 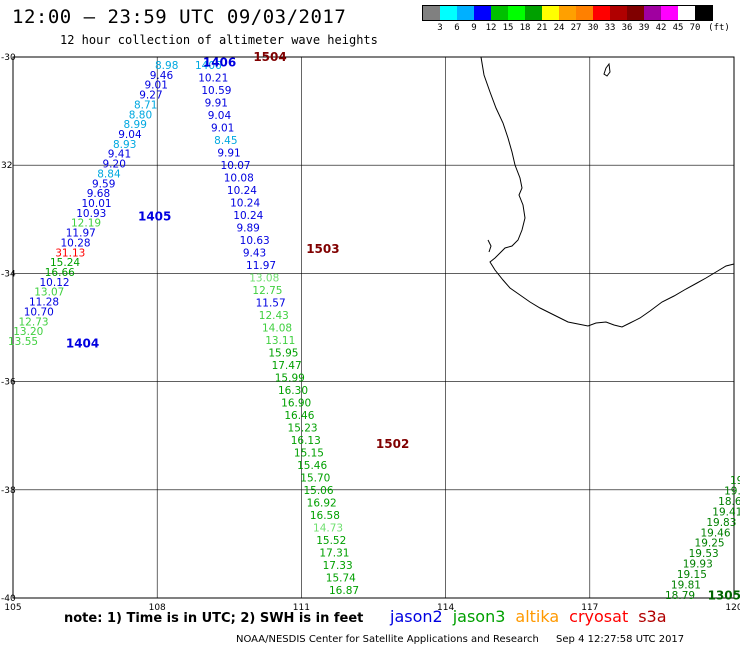 I want to click on scale-label: 39, so click(x=644, y=28).